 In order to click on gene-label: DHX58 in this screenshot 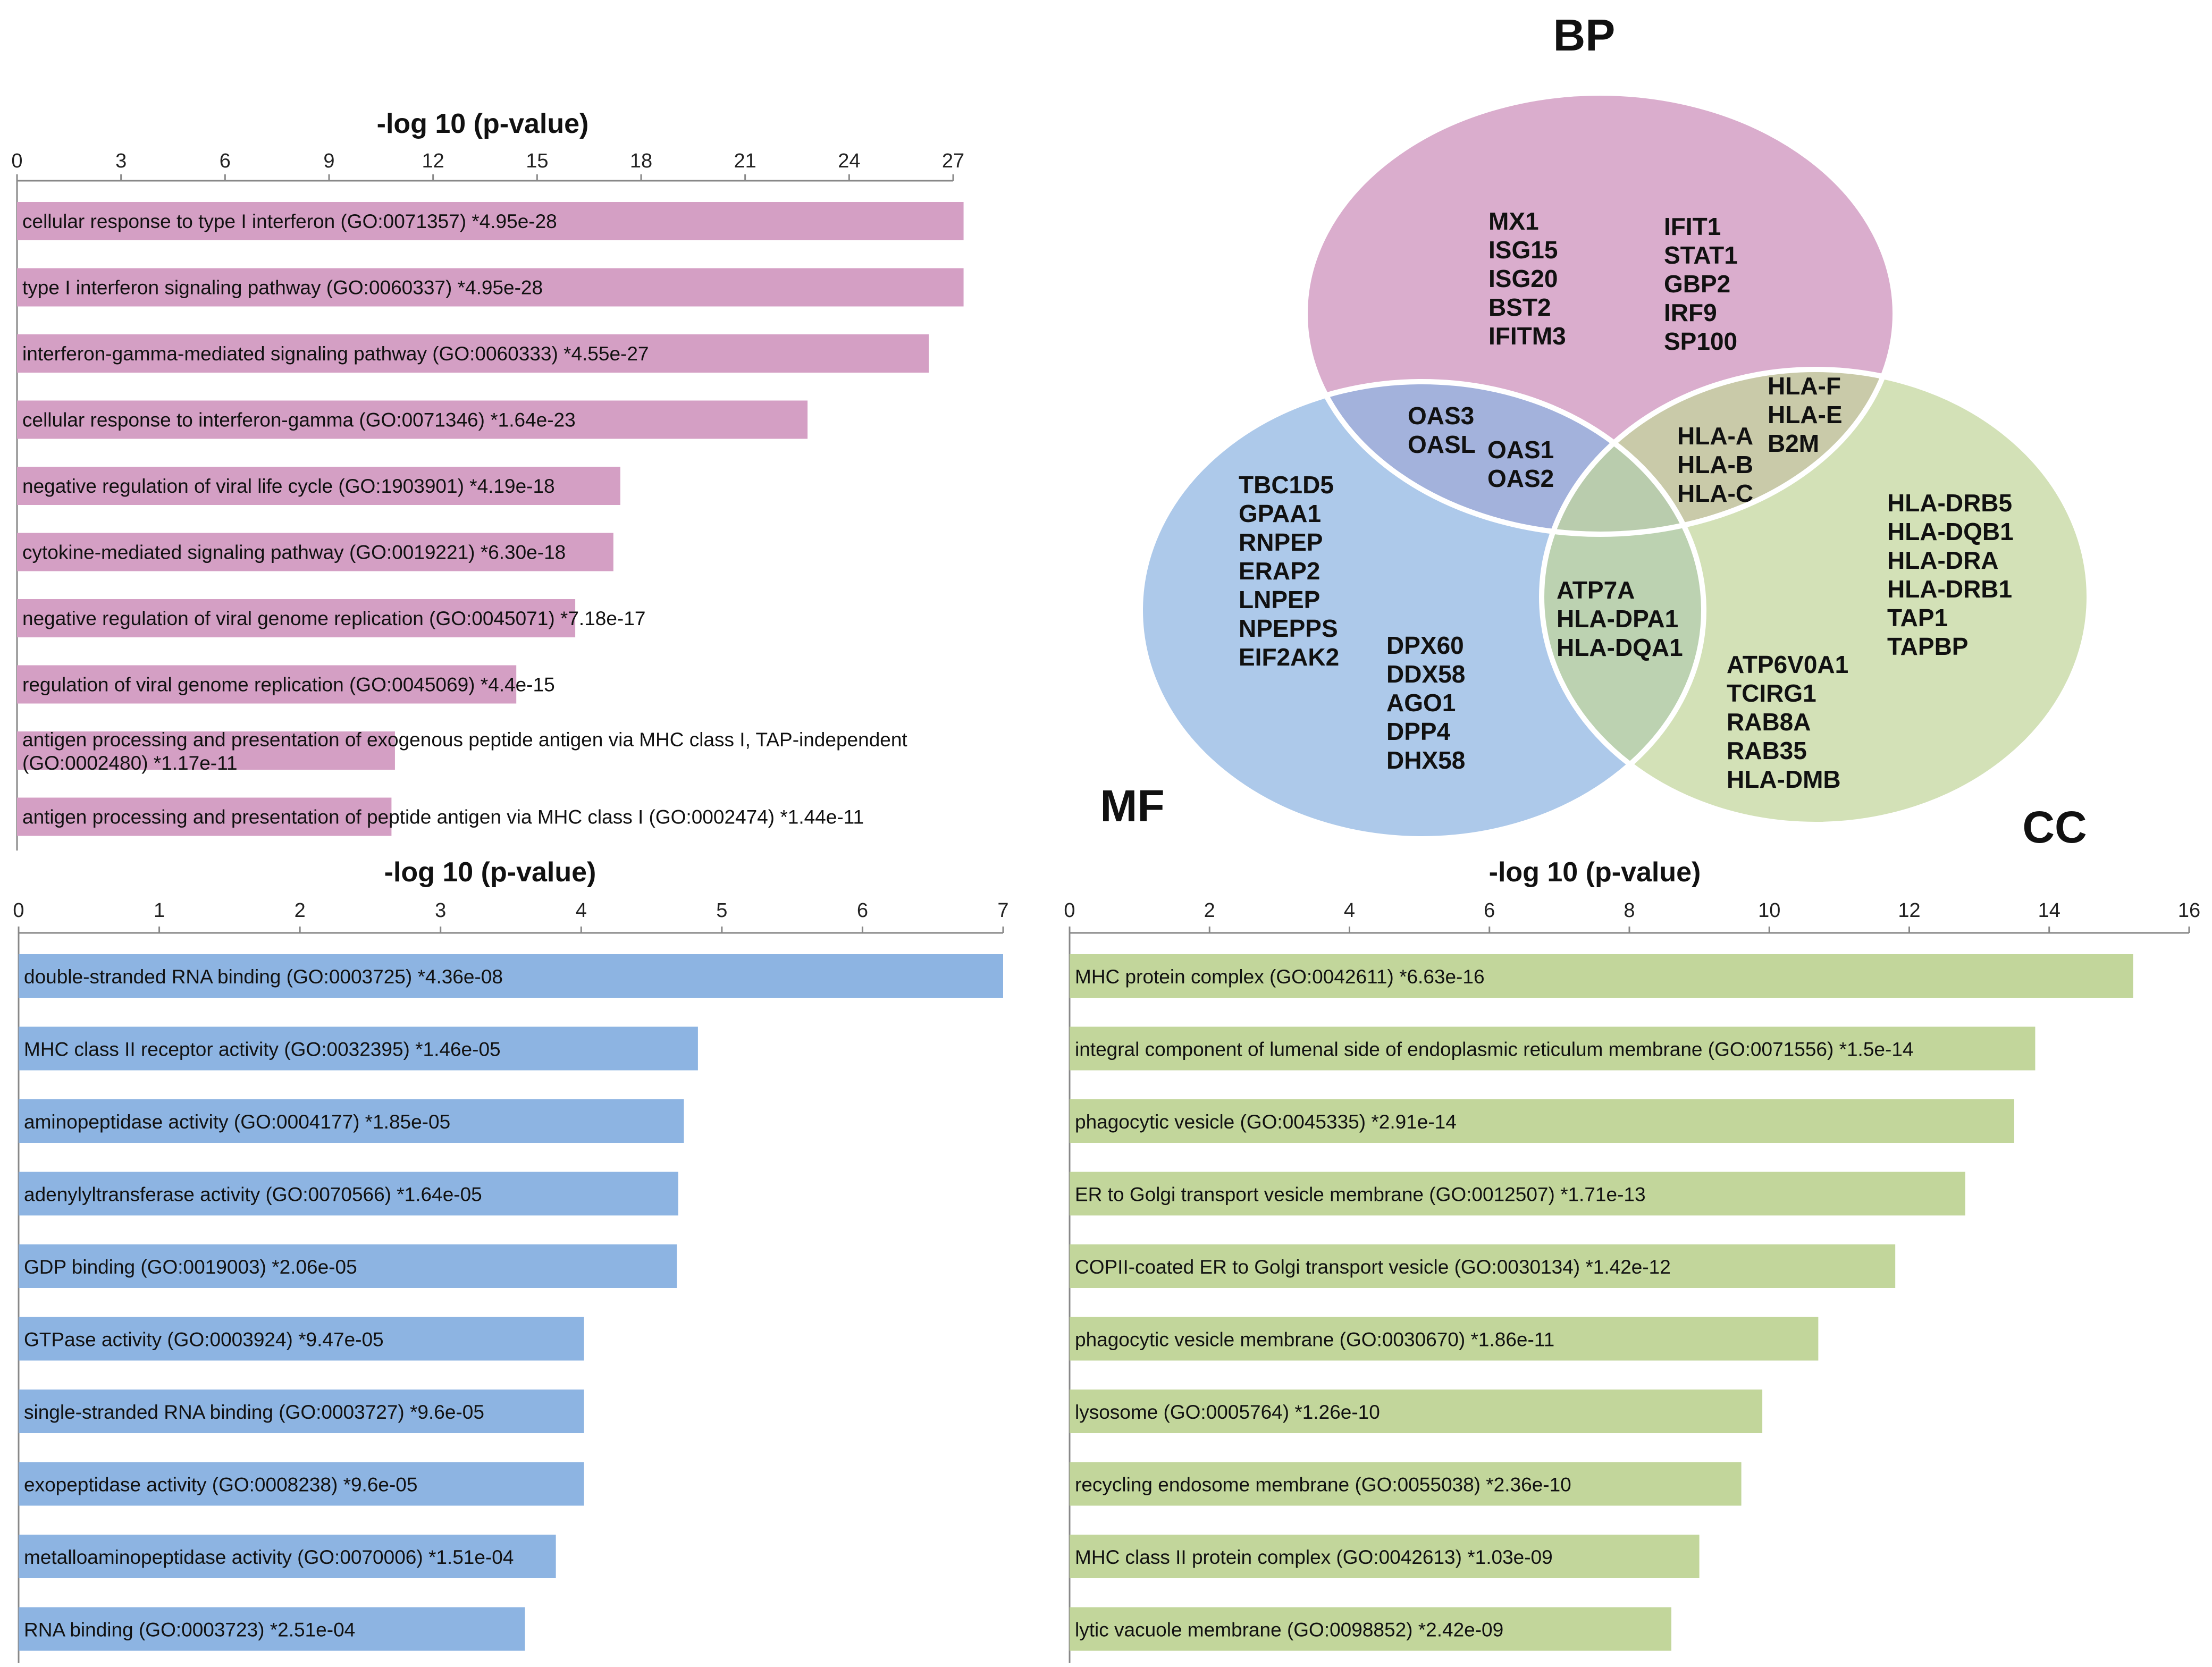, I will do `click(1425, 760)`.